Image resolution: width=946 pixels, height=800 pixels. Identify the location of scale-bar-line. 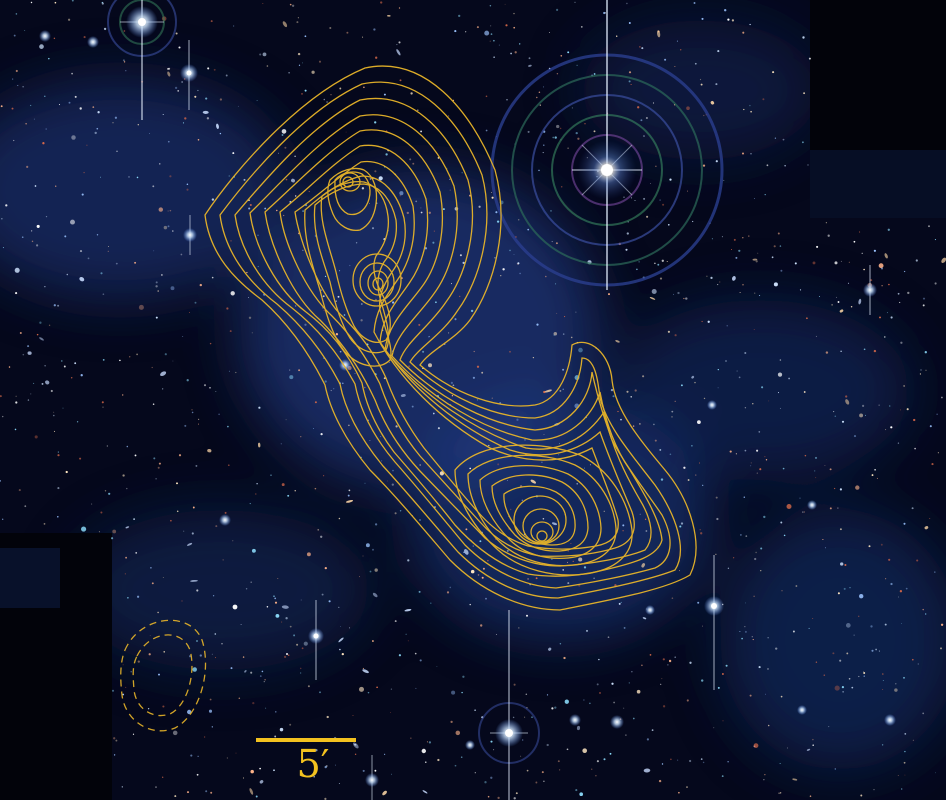
(306, 740).